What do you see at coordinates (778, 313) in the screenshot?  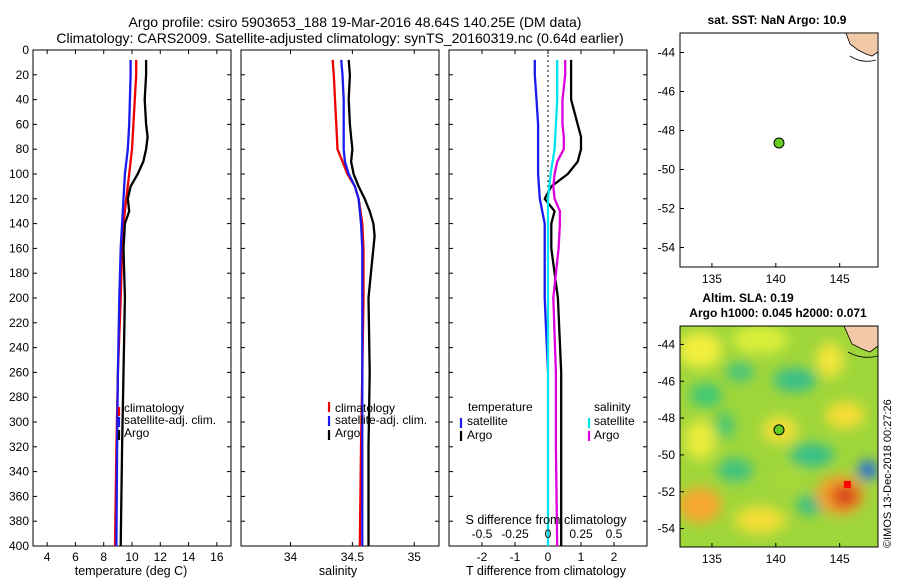 I see `sla-map-title-line2: Argo h1000: 0.045 h2000: 0.071` at bounding box center [778, 313].